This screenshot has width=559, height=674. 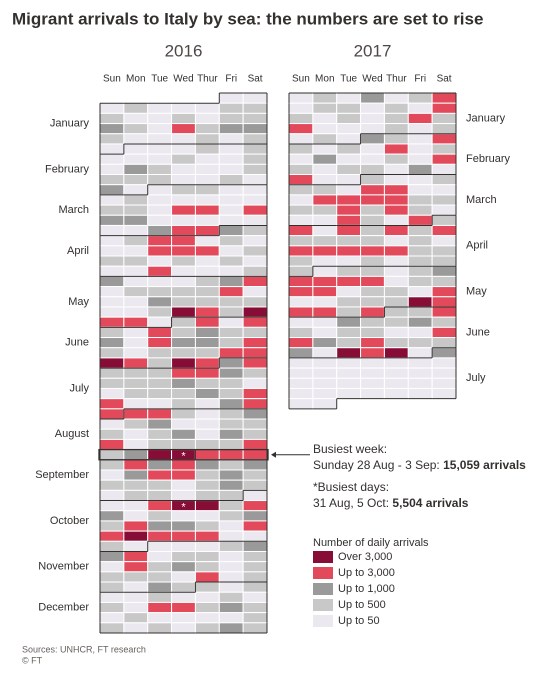 I want to click on annotation-dates: 31 Aug, 5 Oct:, so click(x=351, y=503).